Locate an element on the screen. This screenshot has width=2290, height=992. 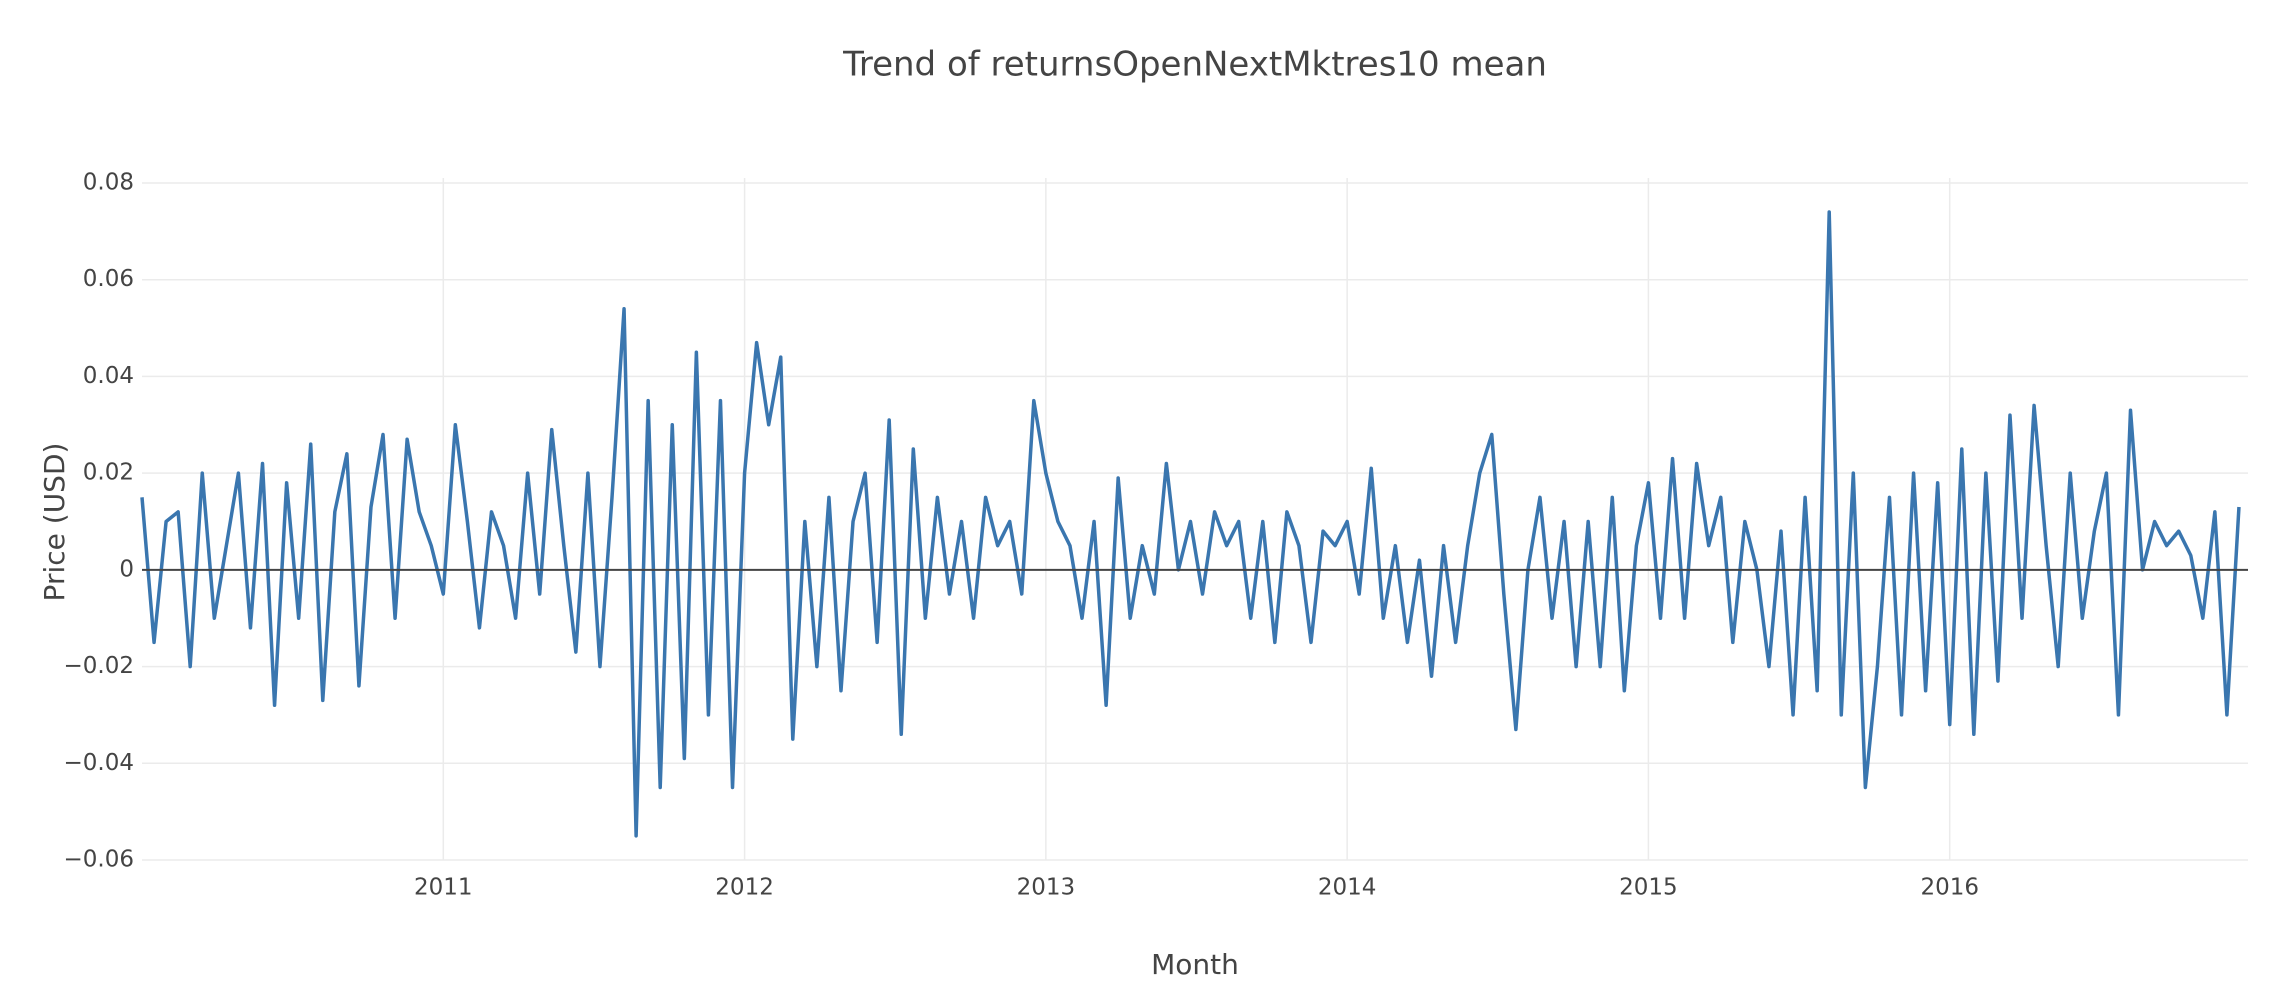
y-tick-label: −0.06 is located at coordinates (99, 860).